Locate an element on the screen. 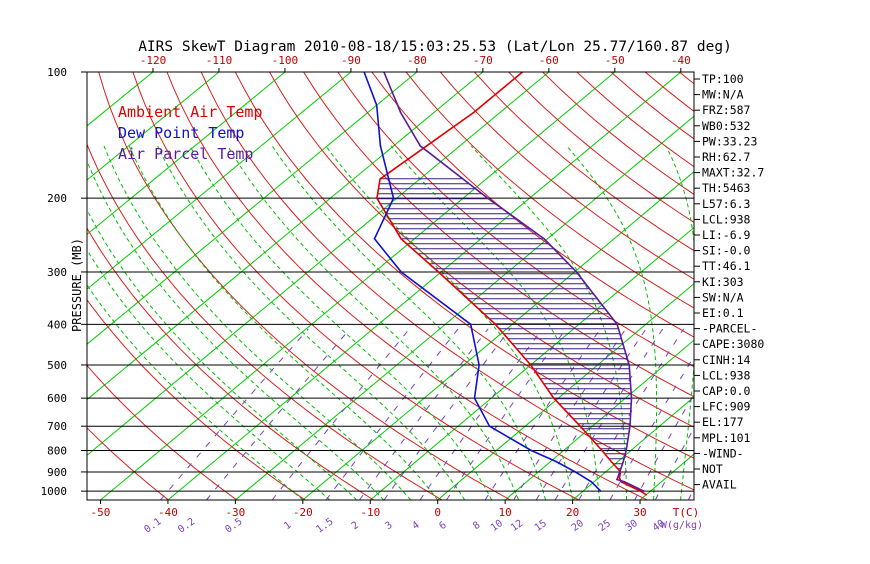  y-tick-label: 700 is located at coordinates (57, 426).